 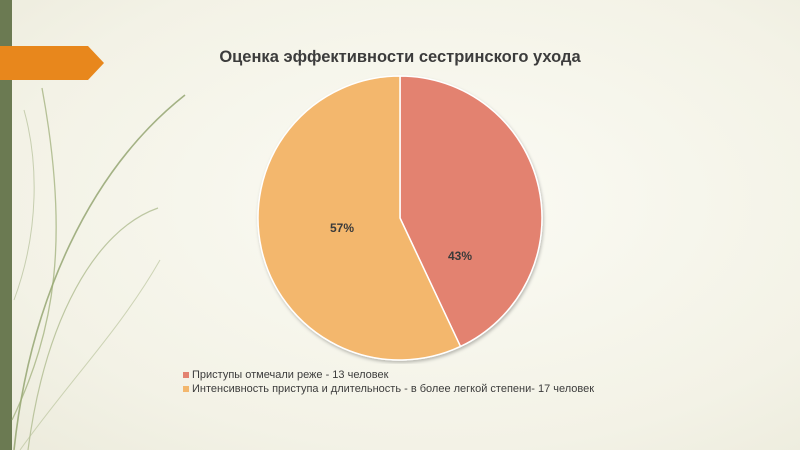 I want to click on legend-item-1: Приступы отмечали реже - 13 человек, so click(x=388, y=375).